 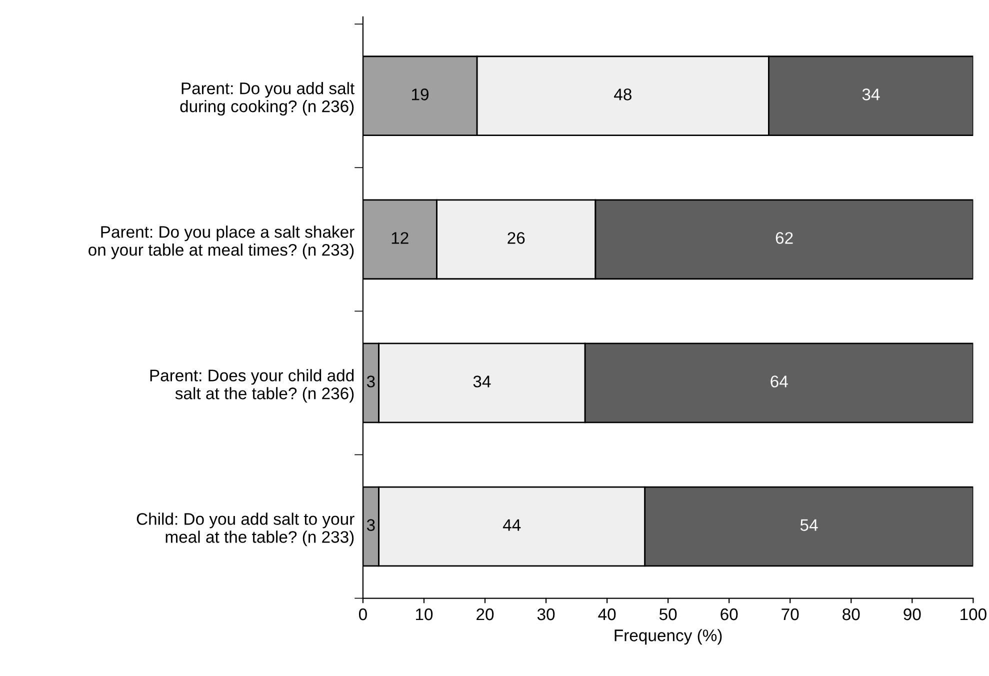 I want to click on x-tick-label: 60, so click(x=729, y=614).